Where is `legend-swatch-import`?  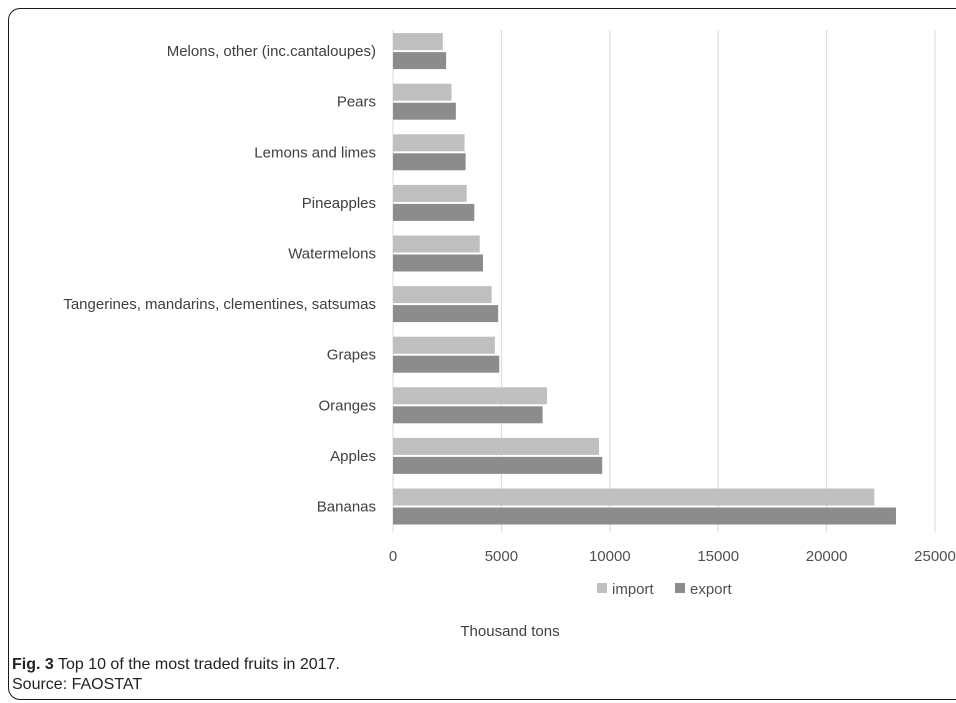
legend-swatch-import is located at coordinates (602, 588).